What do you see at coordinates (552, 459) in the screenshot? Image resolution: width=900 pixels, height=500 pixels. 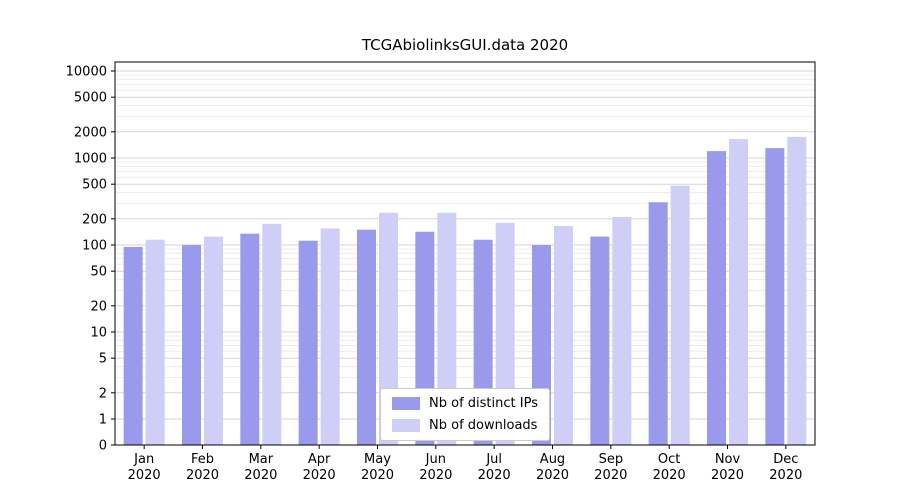 I see `x-tick-month-label: Aug` at bounding box center [552, 459].